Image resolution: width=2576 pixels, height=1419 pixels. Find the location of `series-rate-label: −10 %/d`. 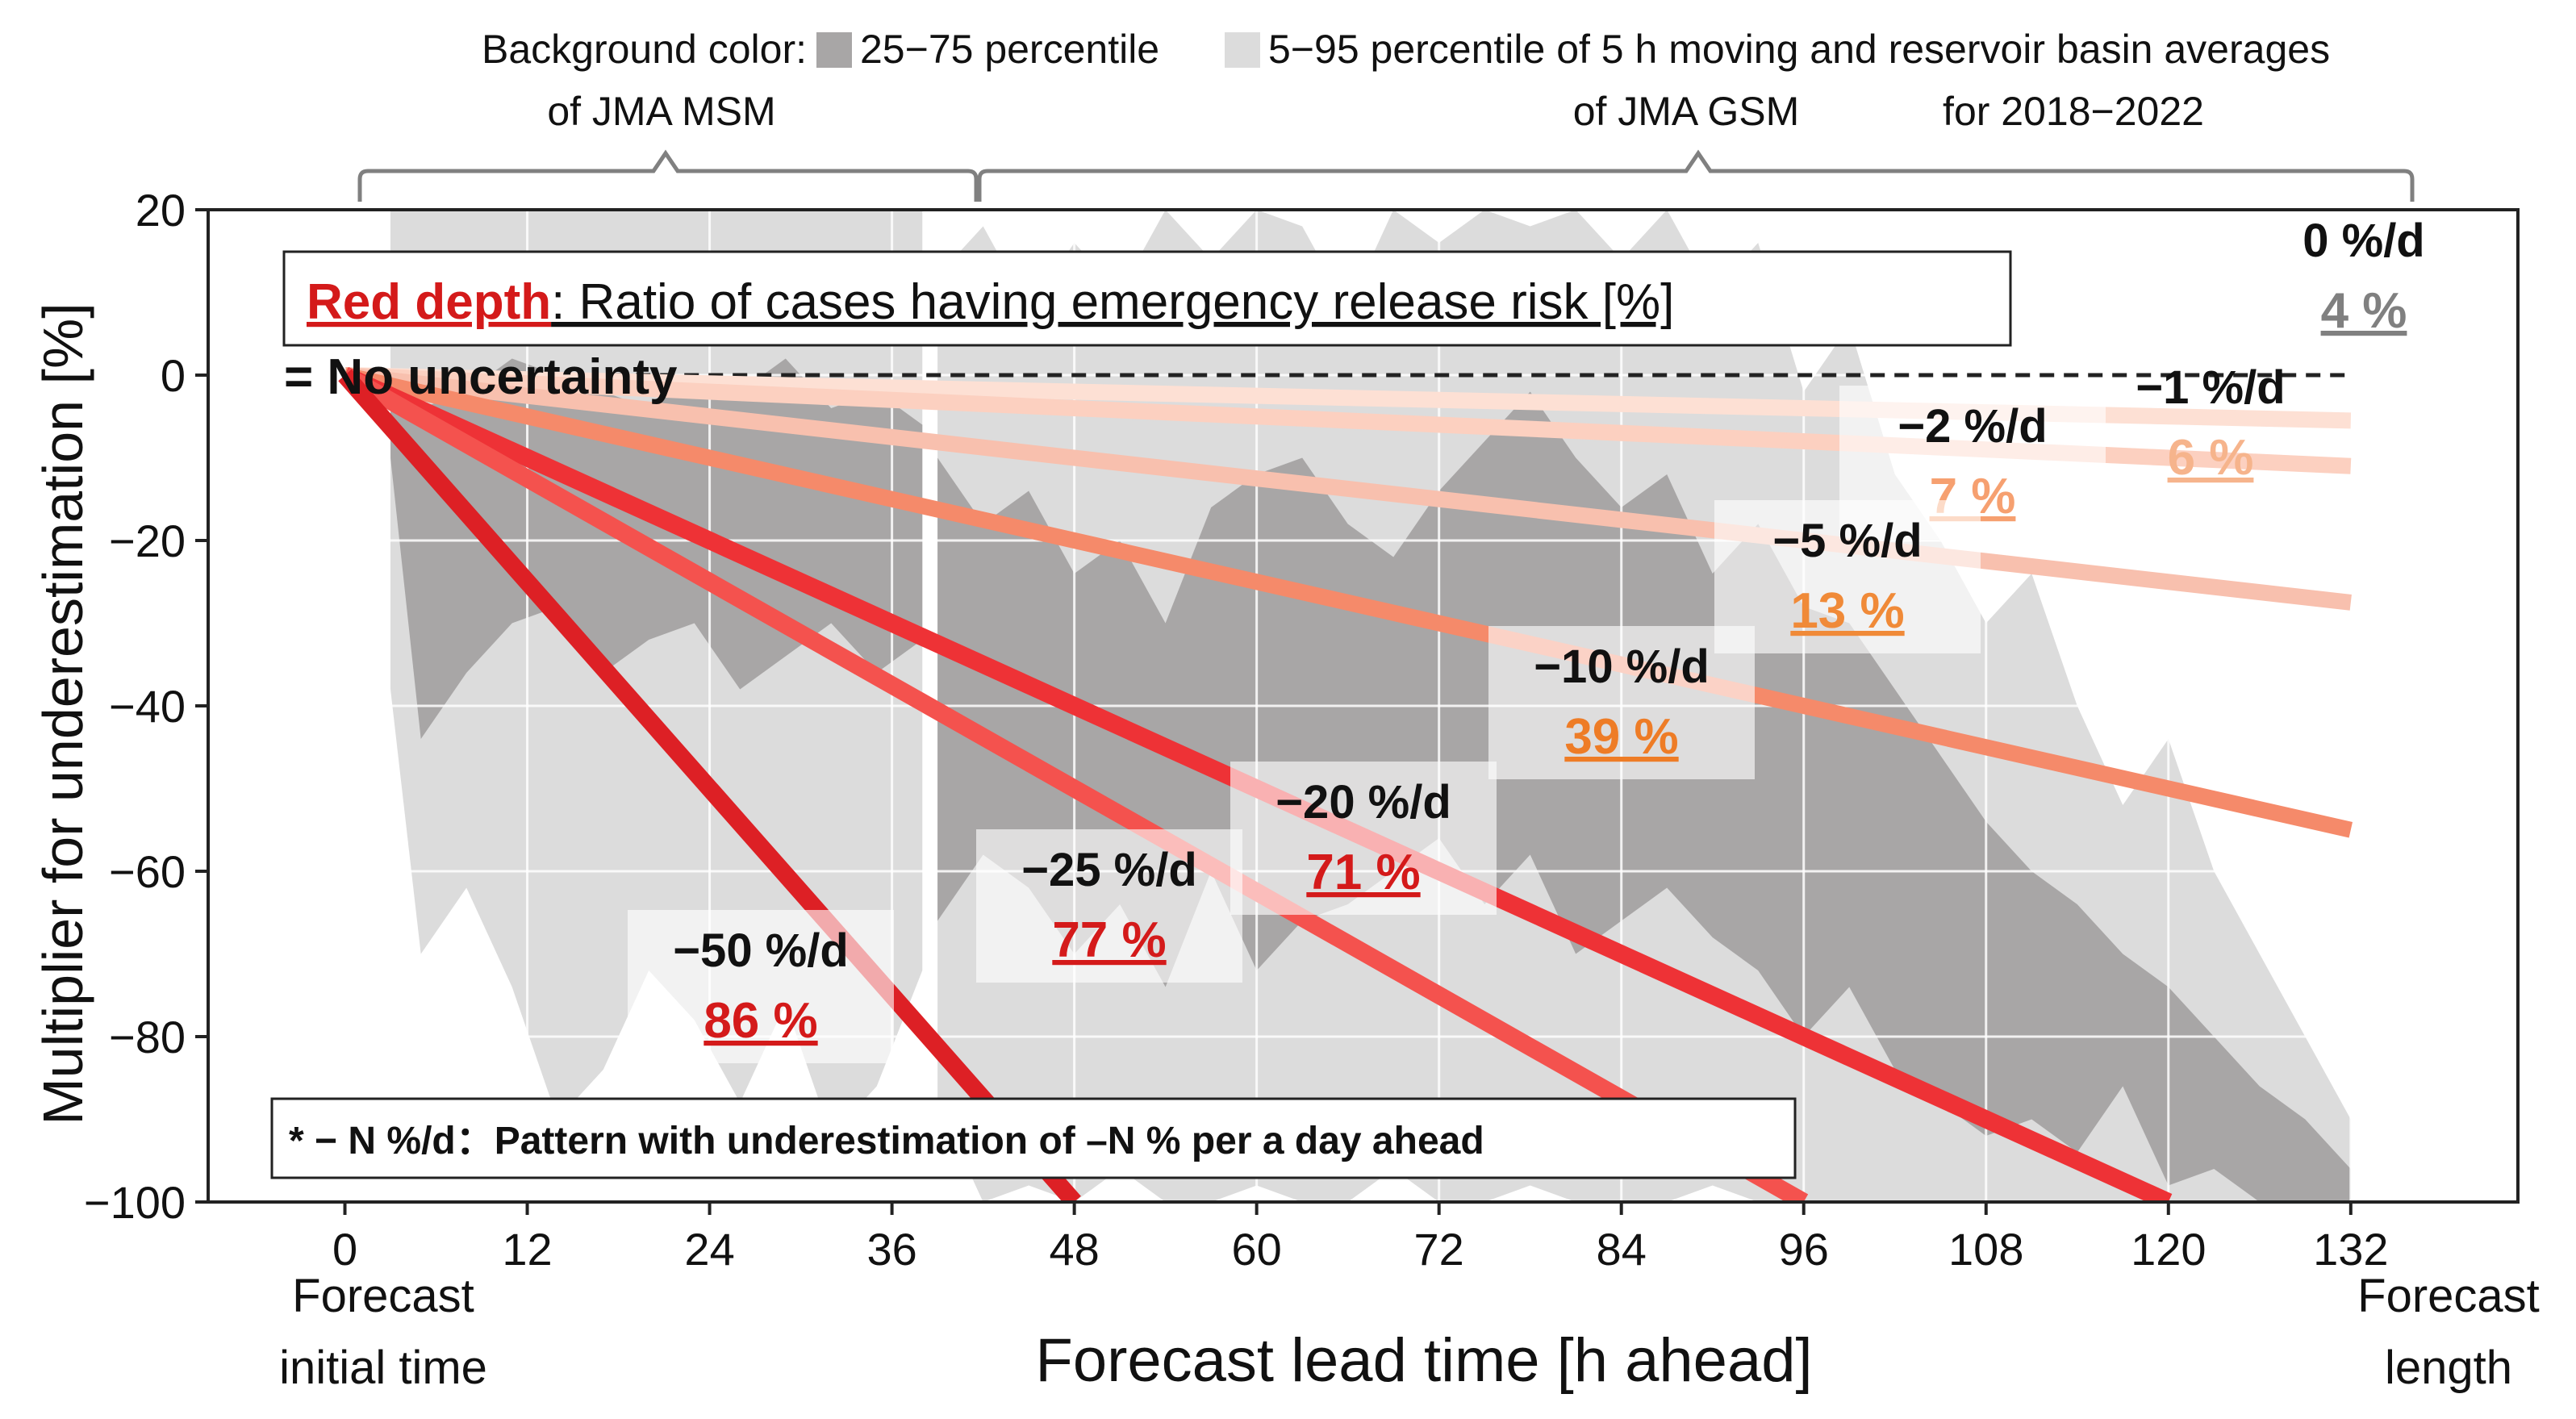

series-rate-label: −10 %/d is located at coordinates (1622, 667).